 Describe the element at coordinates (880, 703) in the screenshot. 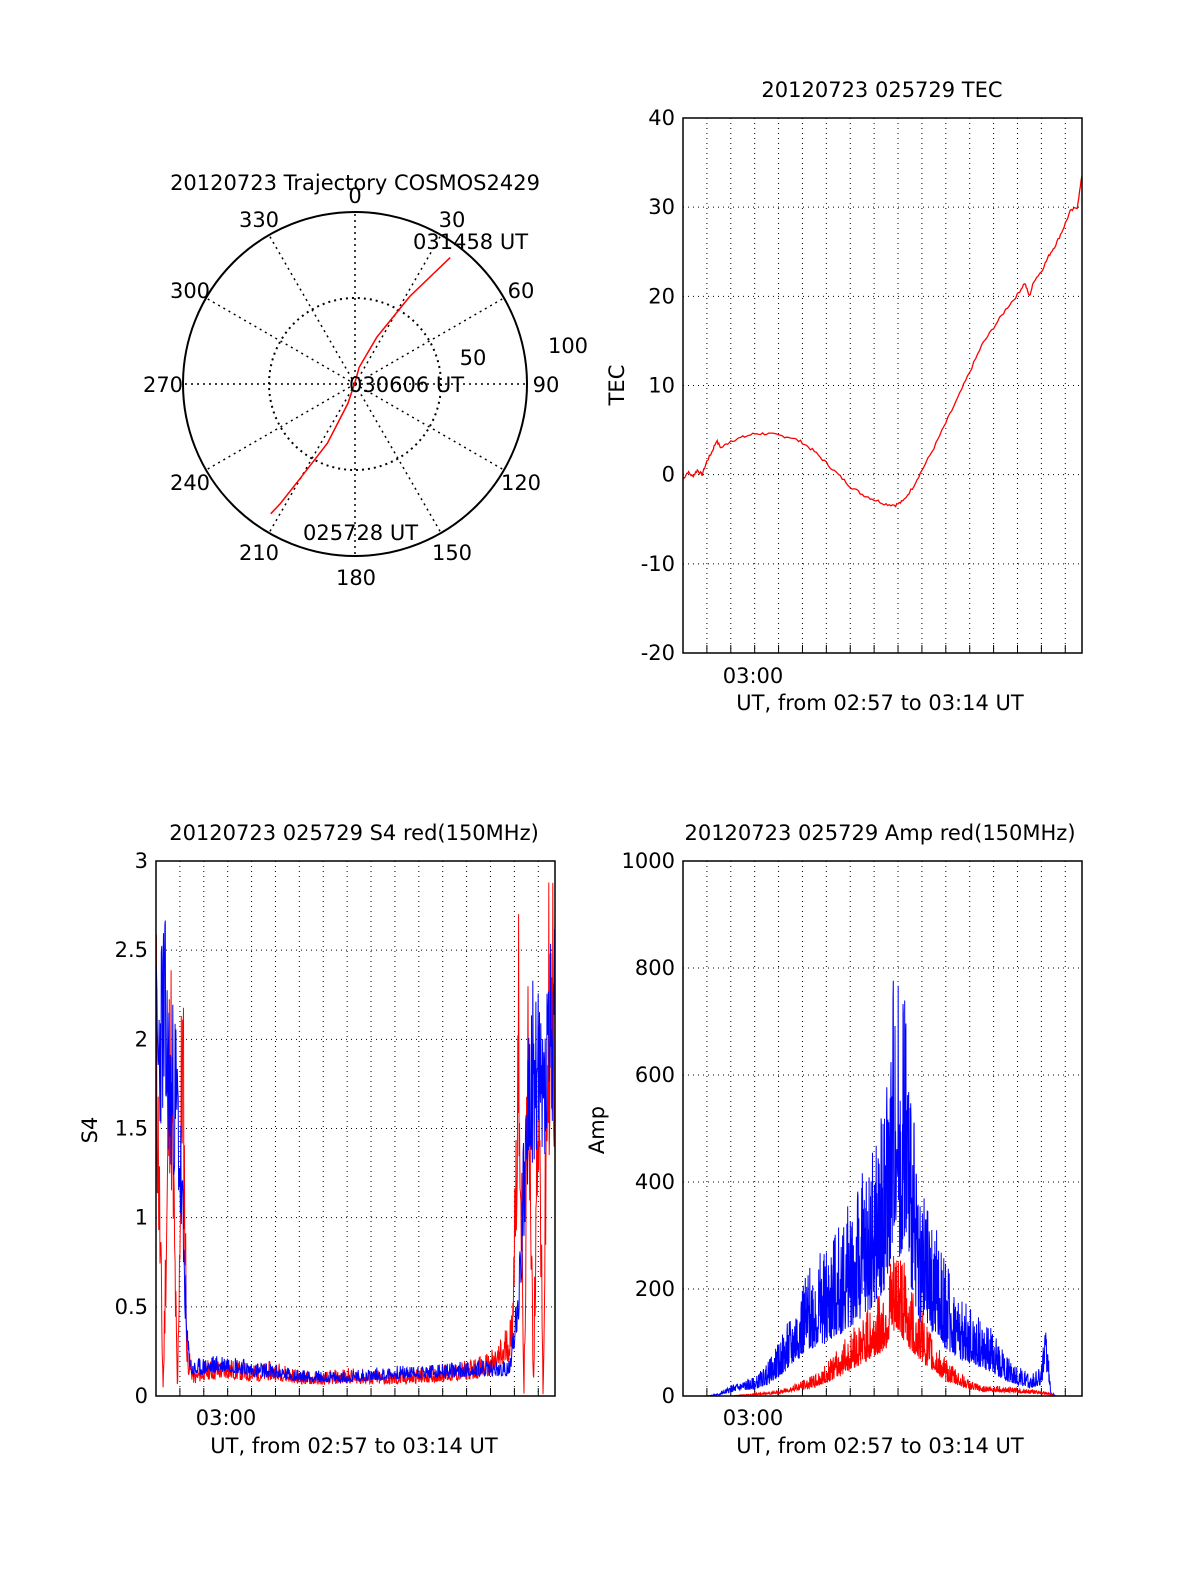

I see `tec-xlabel: UT, from 02:57 to 03:14 UT` at that location.